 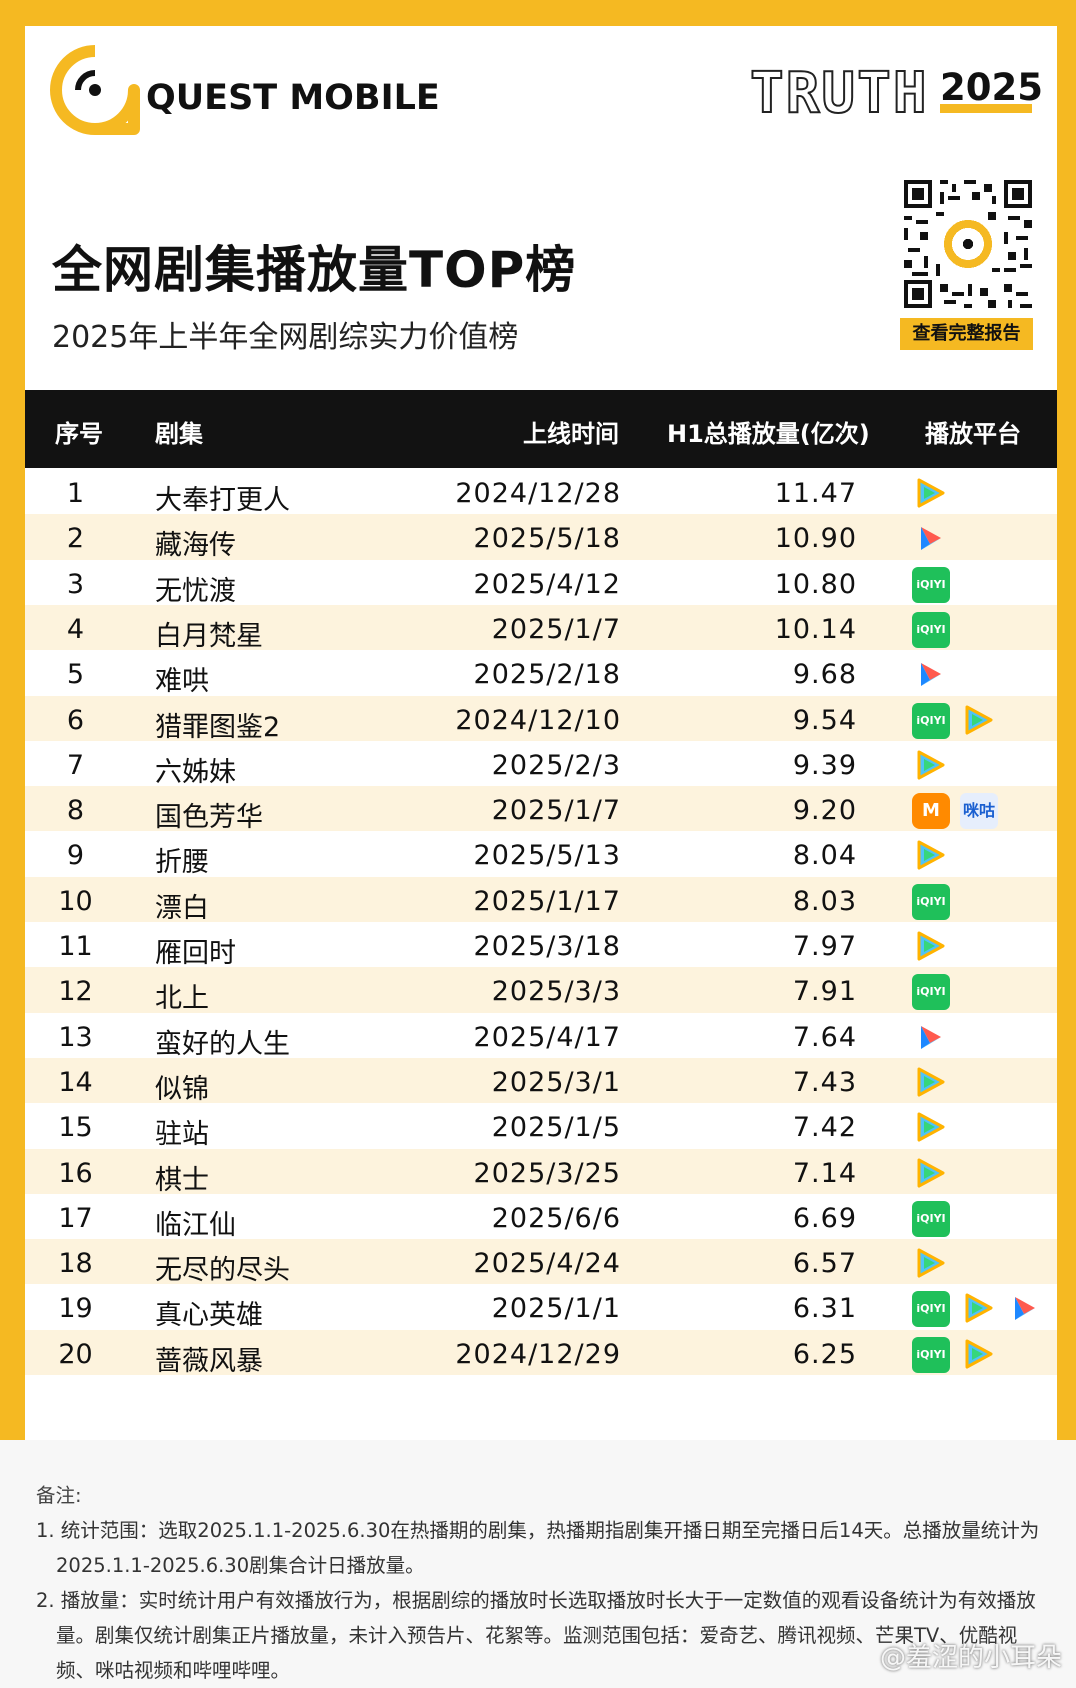 I want to click on total-plays-cell: 8.03, so click(x=824, y=901).